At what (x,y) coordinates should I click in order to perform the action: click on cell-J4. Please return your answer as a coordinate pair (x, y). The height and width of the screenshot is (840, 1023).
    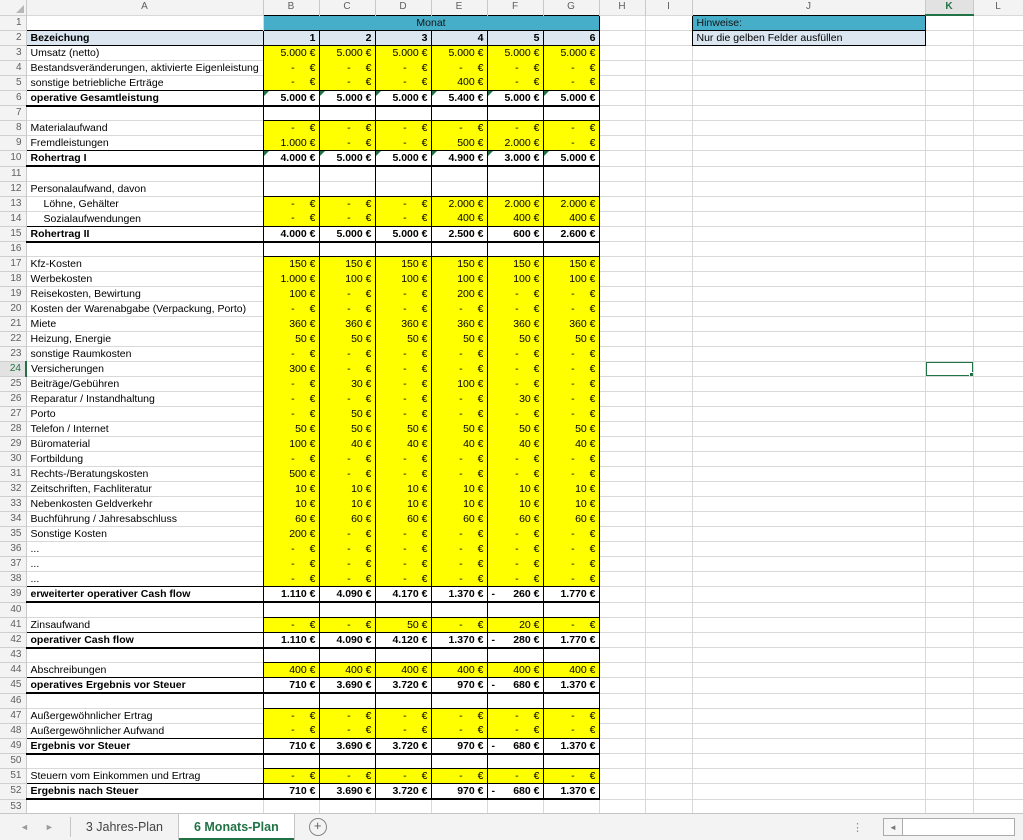
    Looking at the image, I should click on (809, 67).